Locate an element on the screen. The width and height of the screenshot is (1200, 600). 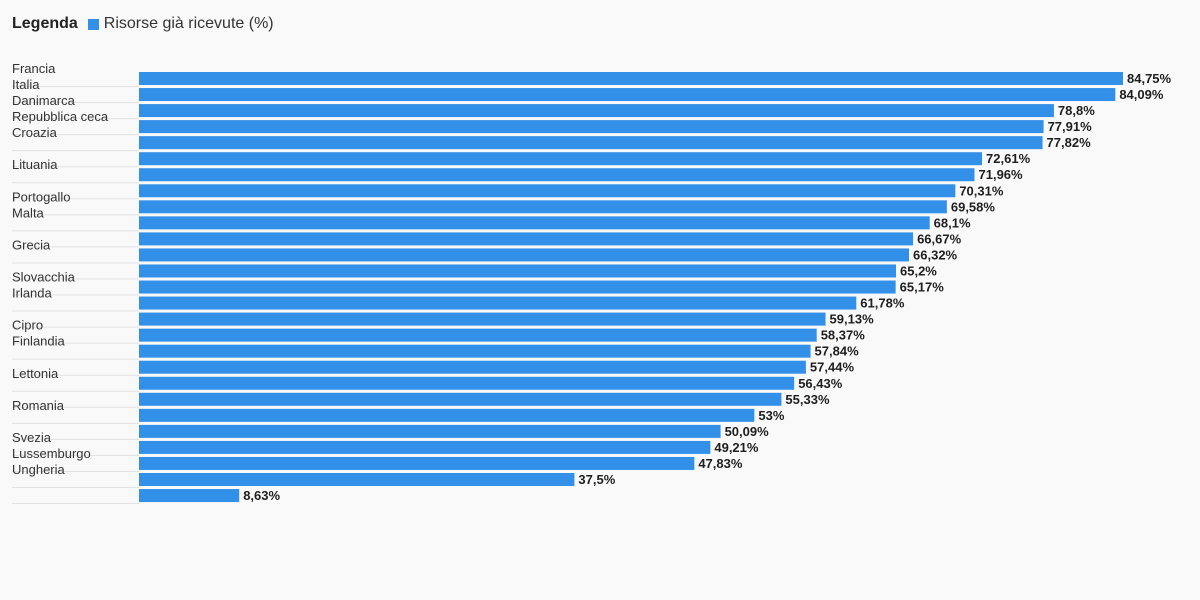
value-label: 78,8% is located at coordinates (1076, 110).